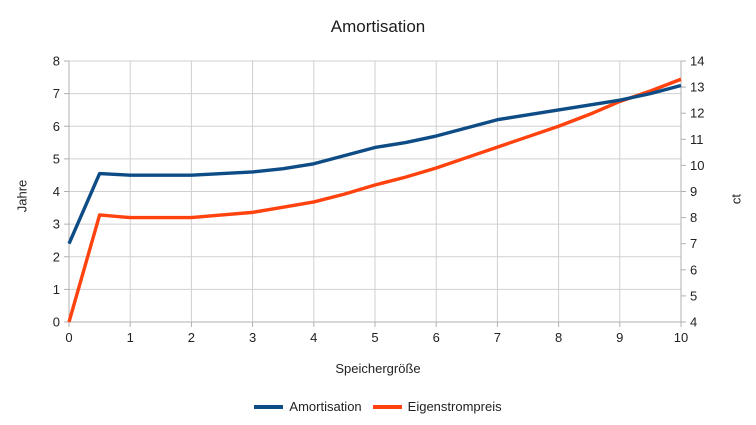 This screenshot has width=756, height=425. Describe the element at coordinates (436, 337) in the screenshot. I see `x-tick-label: 6` at that location.